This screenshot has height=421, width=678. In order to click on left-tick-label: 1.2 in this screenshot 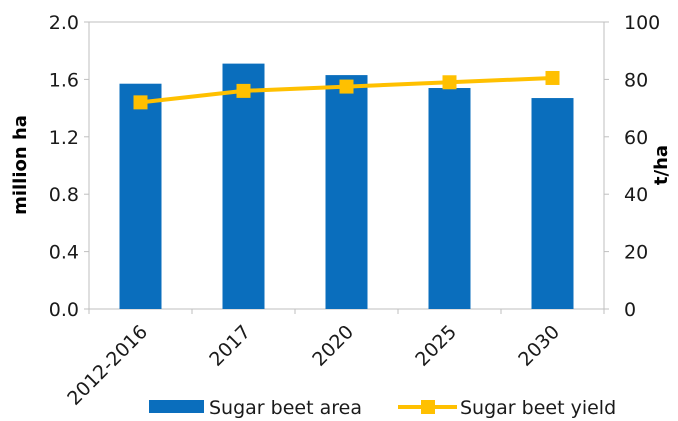, I will do `click(64, 138)`.